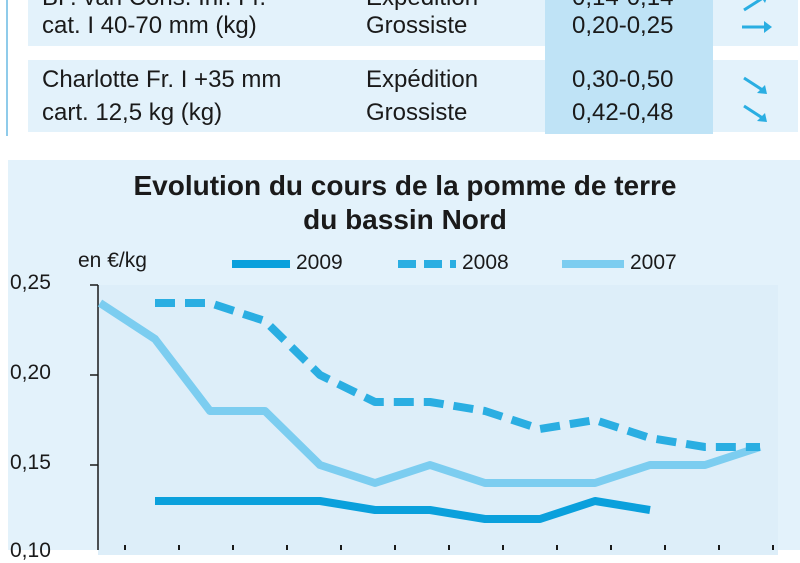  Describe the element at coordinates (755, 6) in the screenshot. I see `trend-up-arrow-icon` at that location.